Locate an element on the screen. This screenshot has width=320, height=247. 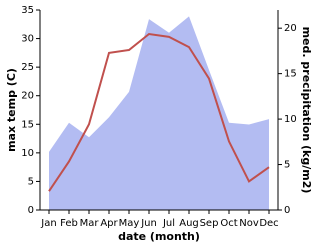
x-tick-label: Jul is located at coordinates (168, 223).